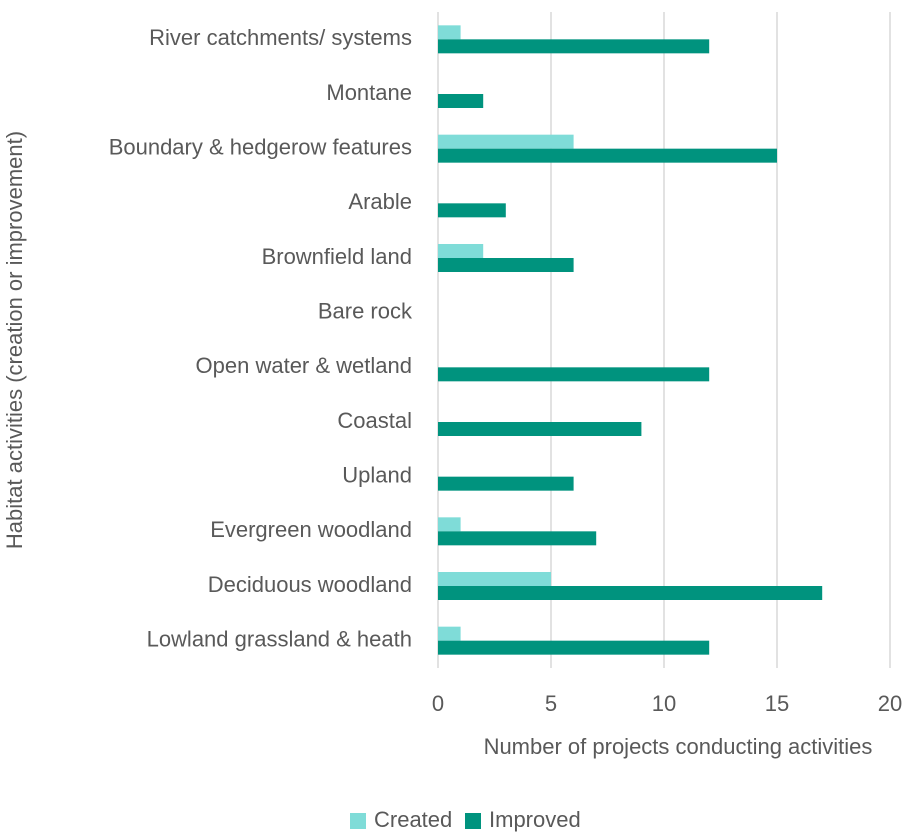  Describe the element at coordinates (365, 310) in the screenshot. I see `y-tick-label: Bare rock` at that location.